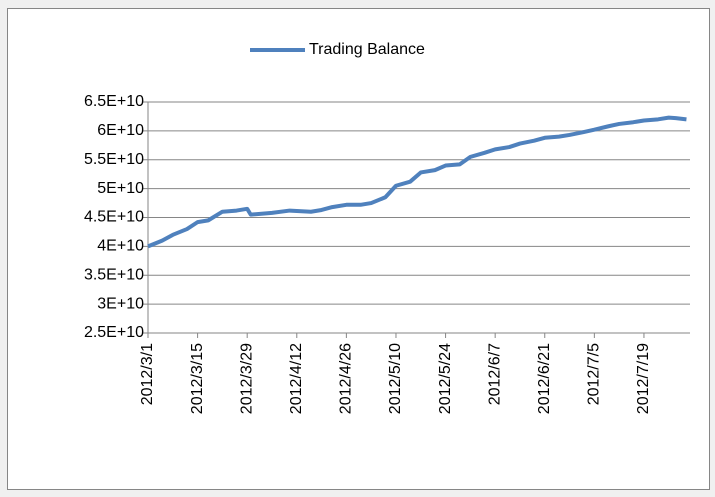 The height and width of the screenshot is (497, 715). I want to click on y-tick-label: 3.5E+10, so click(114, 274).